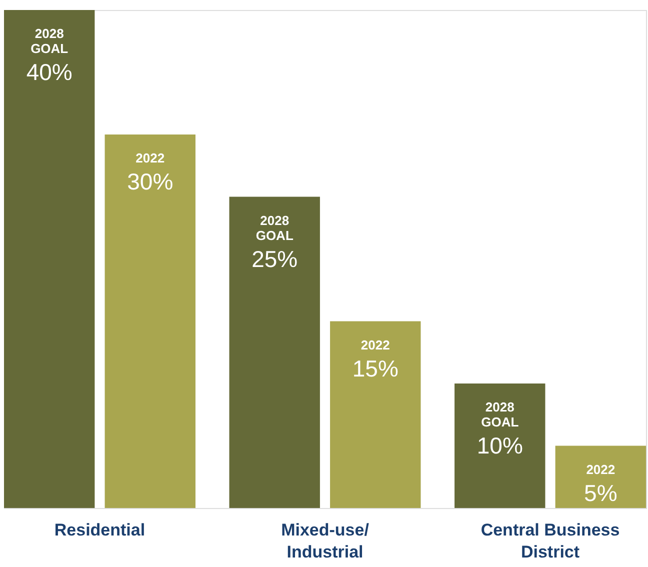  What do you see at coordinates (375, 368) in the screenshot?
I see `data-label: 15%` at bounding box center [375, 368].